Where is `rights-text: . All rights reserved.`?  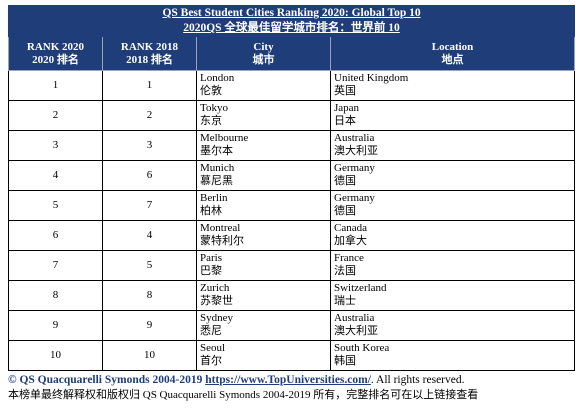
rights-text: . All rights reserved. is located at coordinates (417, 380).